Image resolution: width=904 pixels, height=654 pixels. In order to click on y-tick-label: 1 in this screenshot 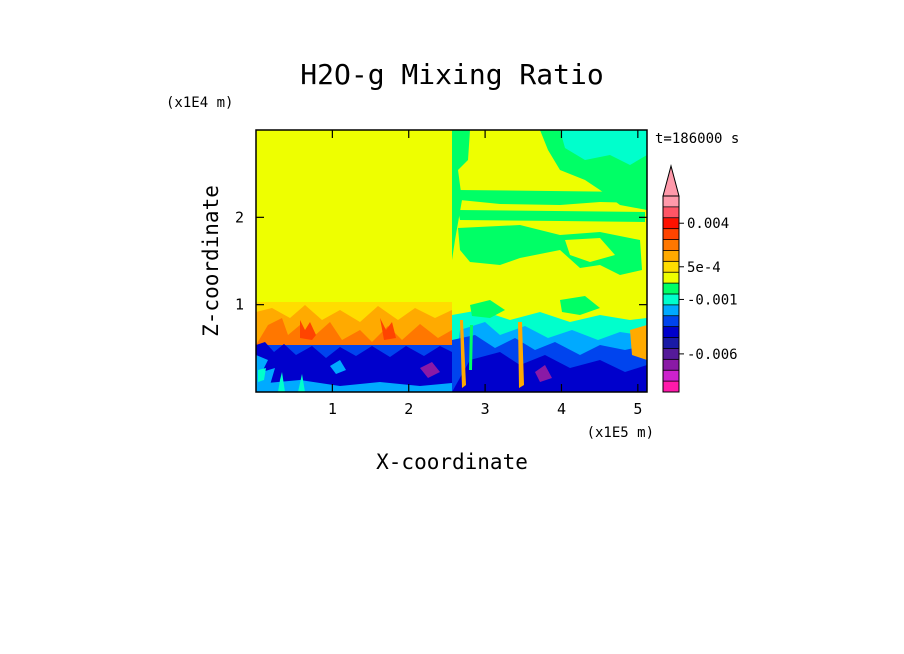, I will do `click(239, 305)`.